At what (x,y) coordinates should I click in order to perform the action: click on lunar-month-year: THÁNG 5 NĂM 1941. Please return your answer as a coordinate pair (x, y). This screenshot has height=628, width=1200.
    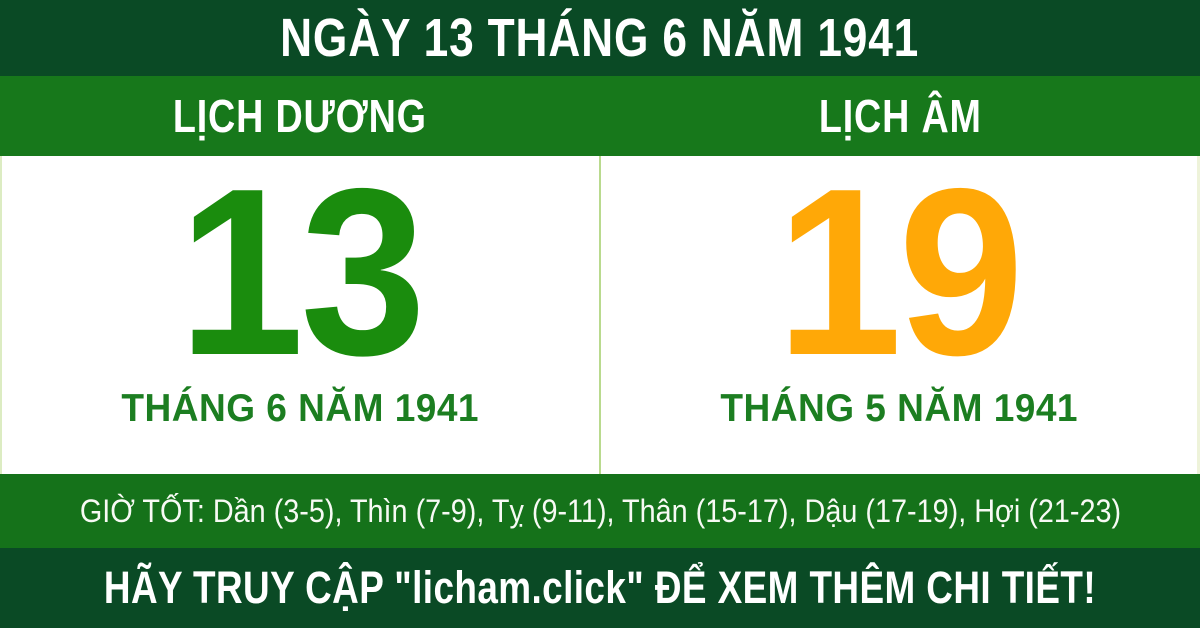
    Looking at the image, I should click on (898, 409).